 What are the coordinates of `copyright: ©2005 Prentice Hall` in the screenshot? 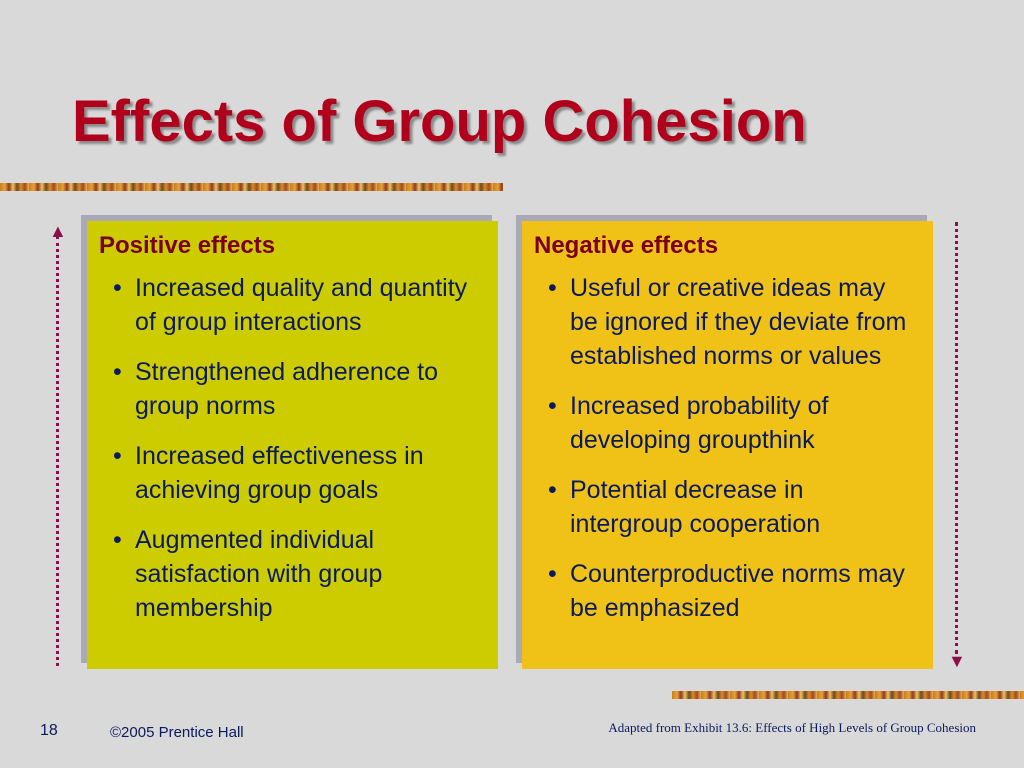 It's located at (177, 732).